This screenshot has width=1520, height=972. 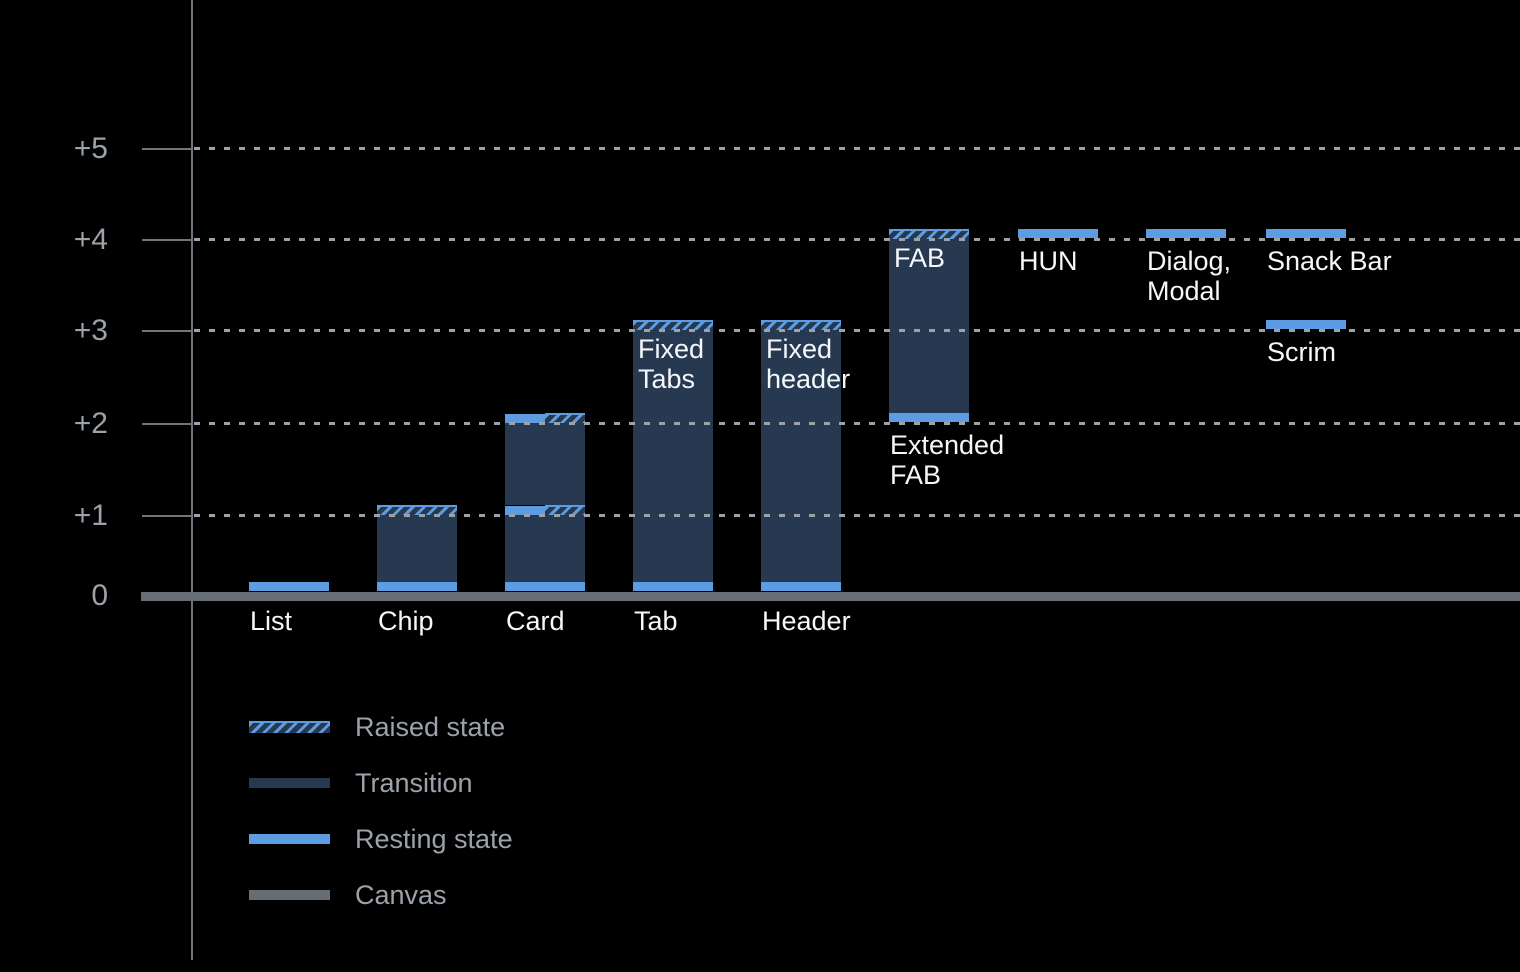 I want to click on legend-label-resting: Resting state, so click(x=434, y=838).